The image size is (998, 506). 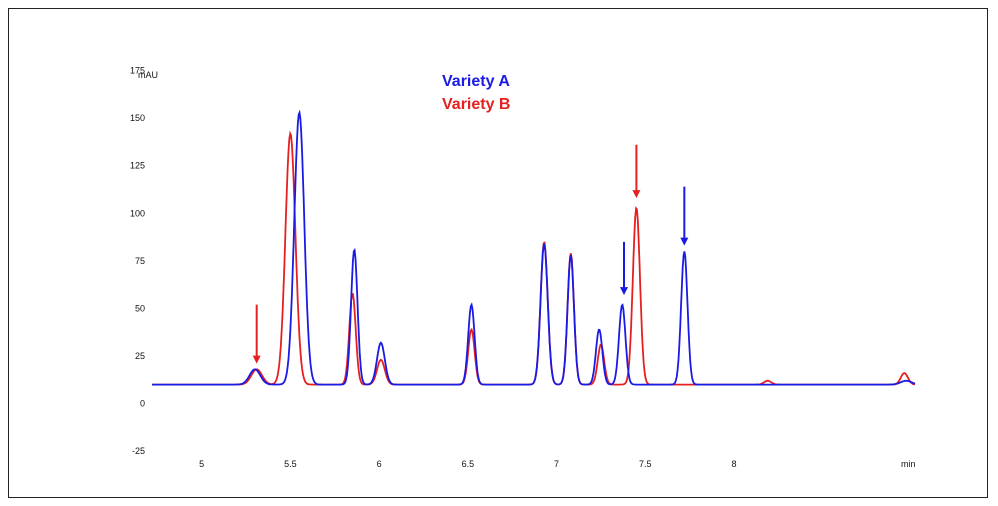 What do you see at coordinates (137, 118) in the screenshot?
I see `y-tick-label: 150` at bounding box center [137, 118].